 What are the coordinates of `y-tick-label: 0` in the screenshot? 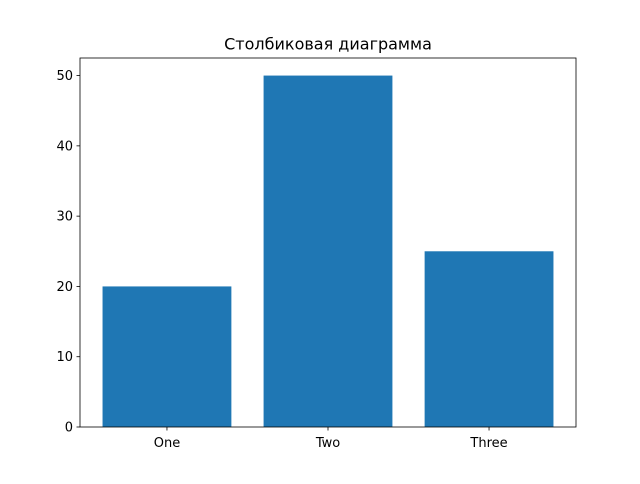 It's located at (69, 428).